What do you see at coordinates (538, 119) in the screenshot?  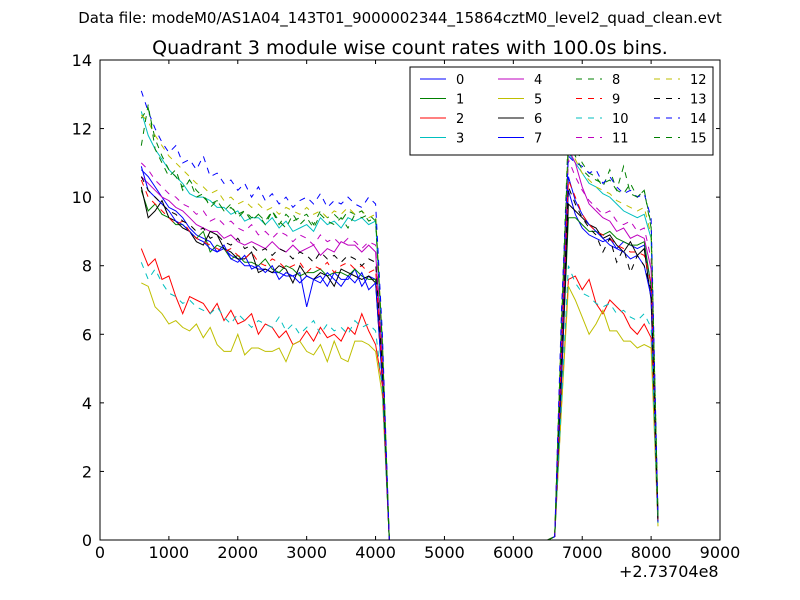 I see `legend-label-6: 6` at bounding box center [538, 119].